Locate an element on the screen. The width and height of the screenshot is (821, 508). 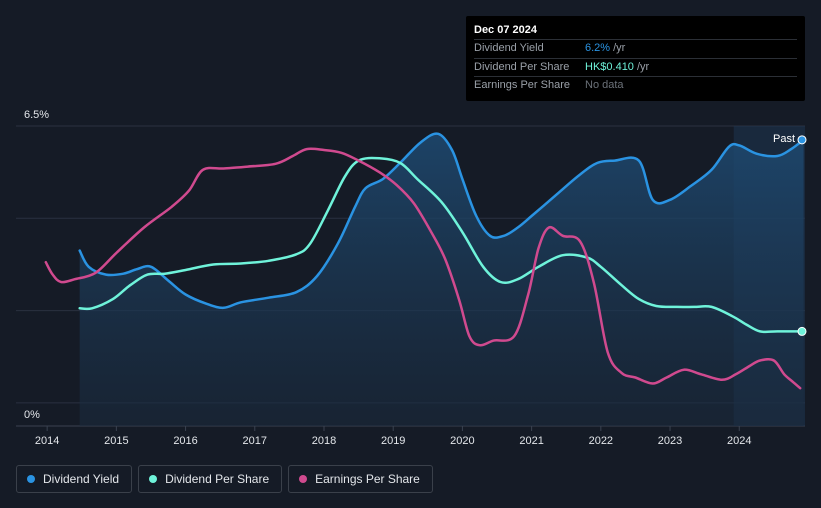
y-axis-bottom-label: 0% is located at coordinates (32, 415).